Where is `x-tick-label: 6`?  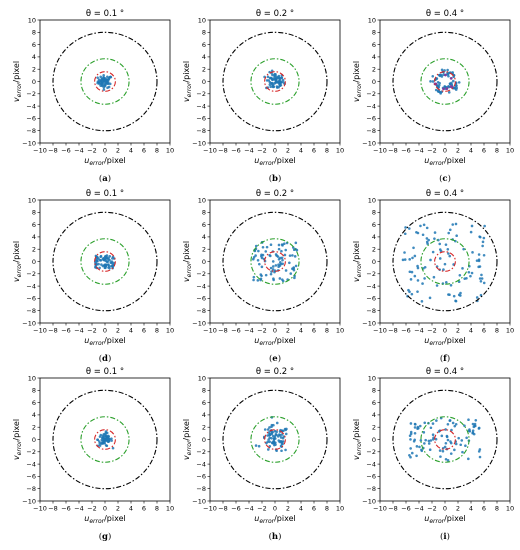 x-tick-label: 6 is located at coordinates (484, 151).